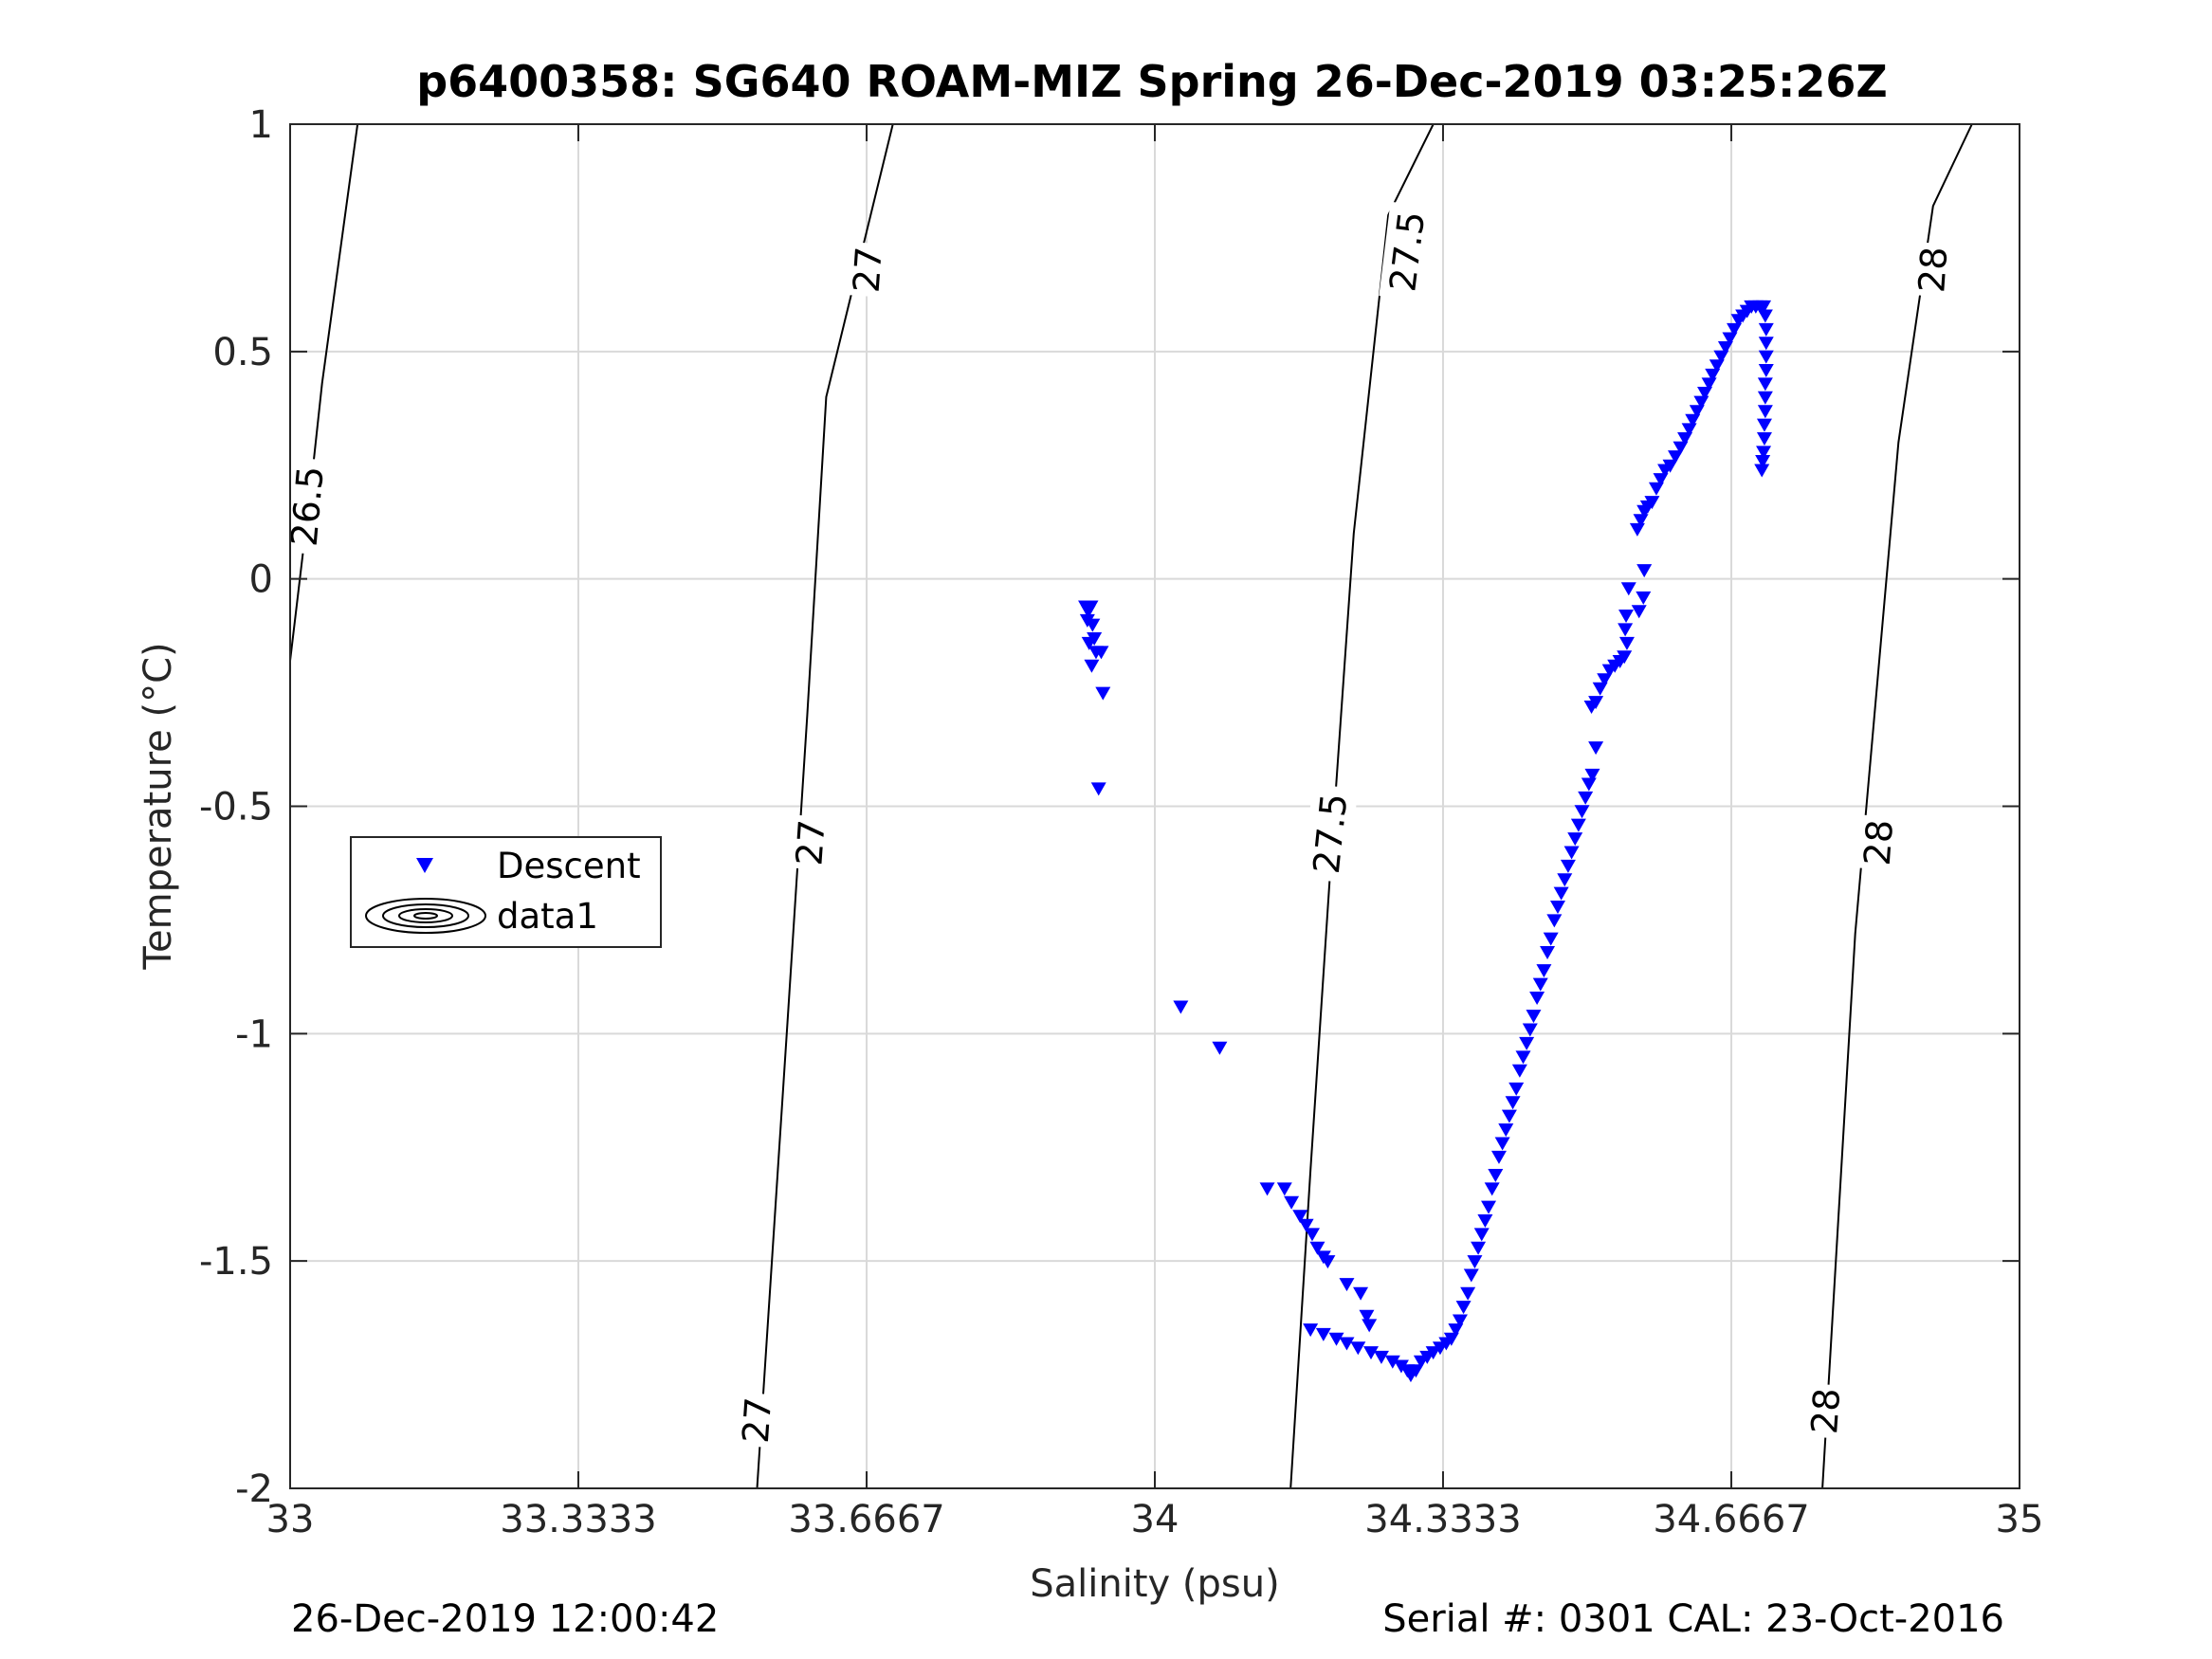 Image resolution: width=2212 pixels, height=1659 pixels. Describe the element at coordinates (505, 1619) in the screenshot. I see `footer-timestamp: 26-Dec-2019 12:00:42` at that location.